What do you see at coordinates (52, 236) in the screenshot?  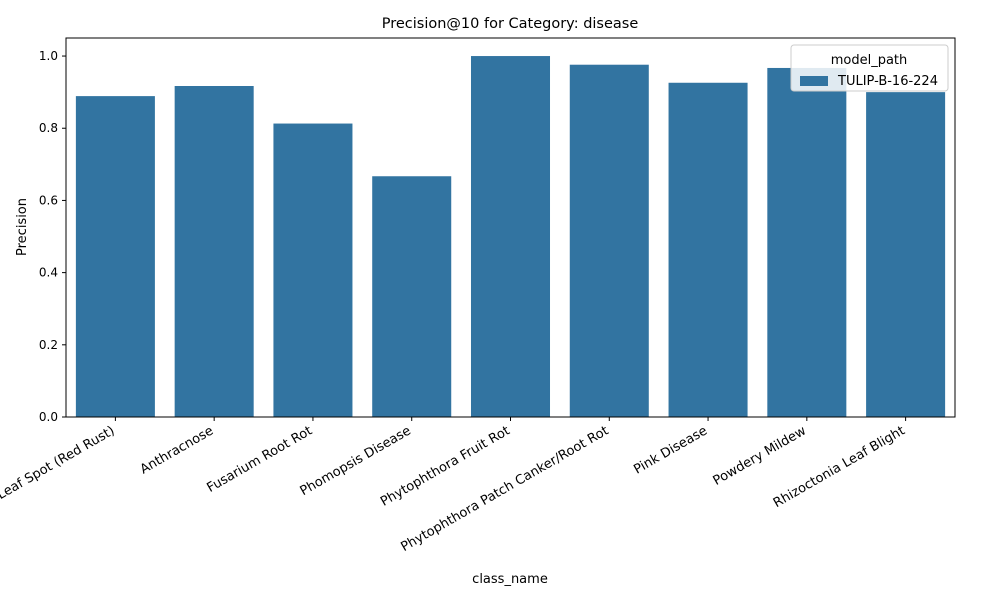 I see `y-axis: 0.0 0.2 0.4 0.6 0.8 1.0` at bounding box center [52, 236].